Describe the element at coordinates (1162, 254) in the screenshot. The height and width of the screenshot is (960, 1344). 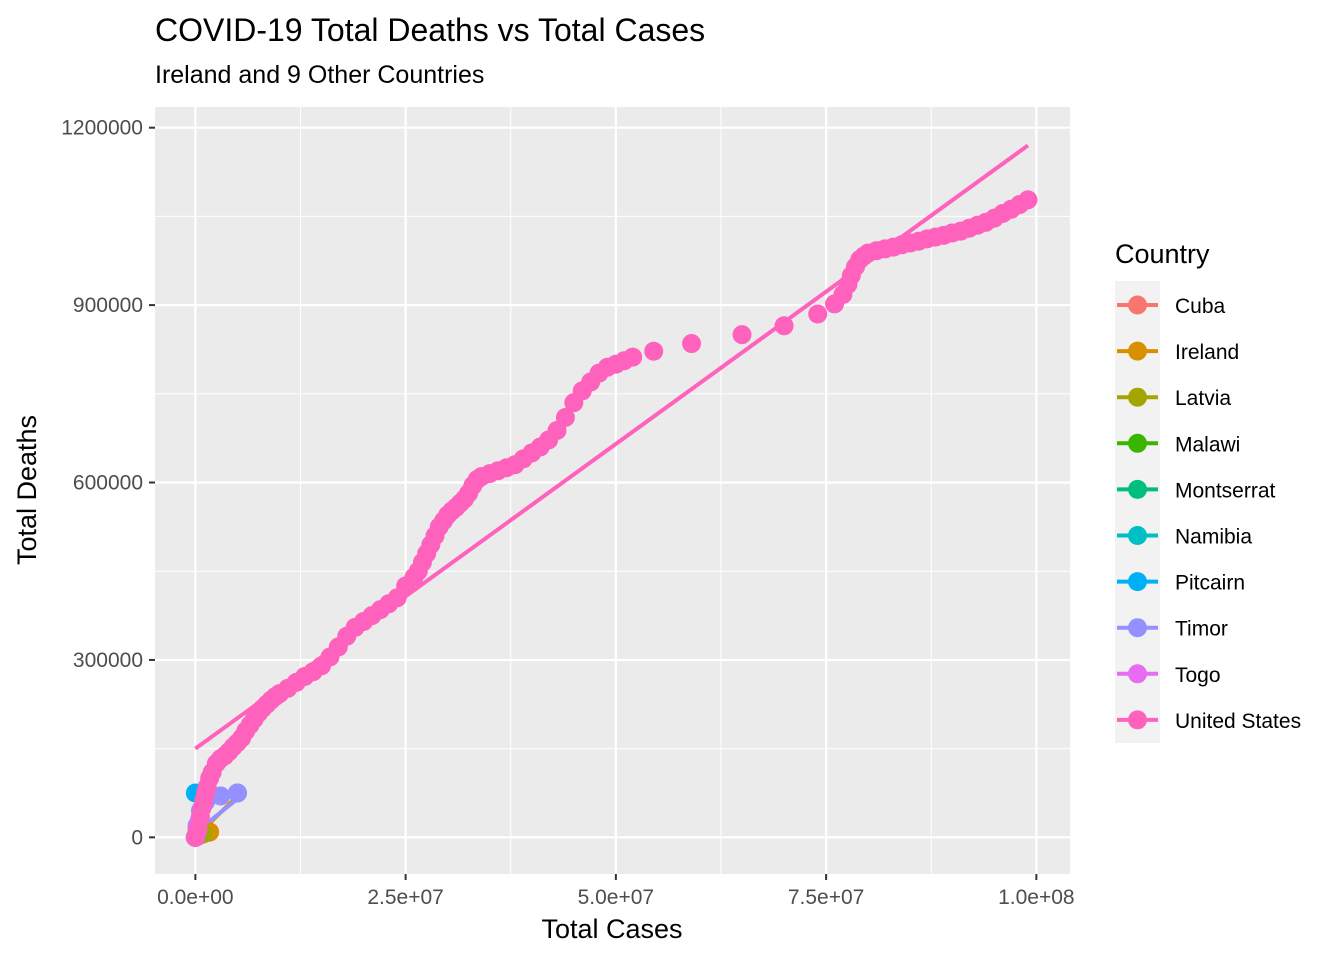
I see `legend-title: Country` at that location.